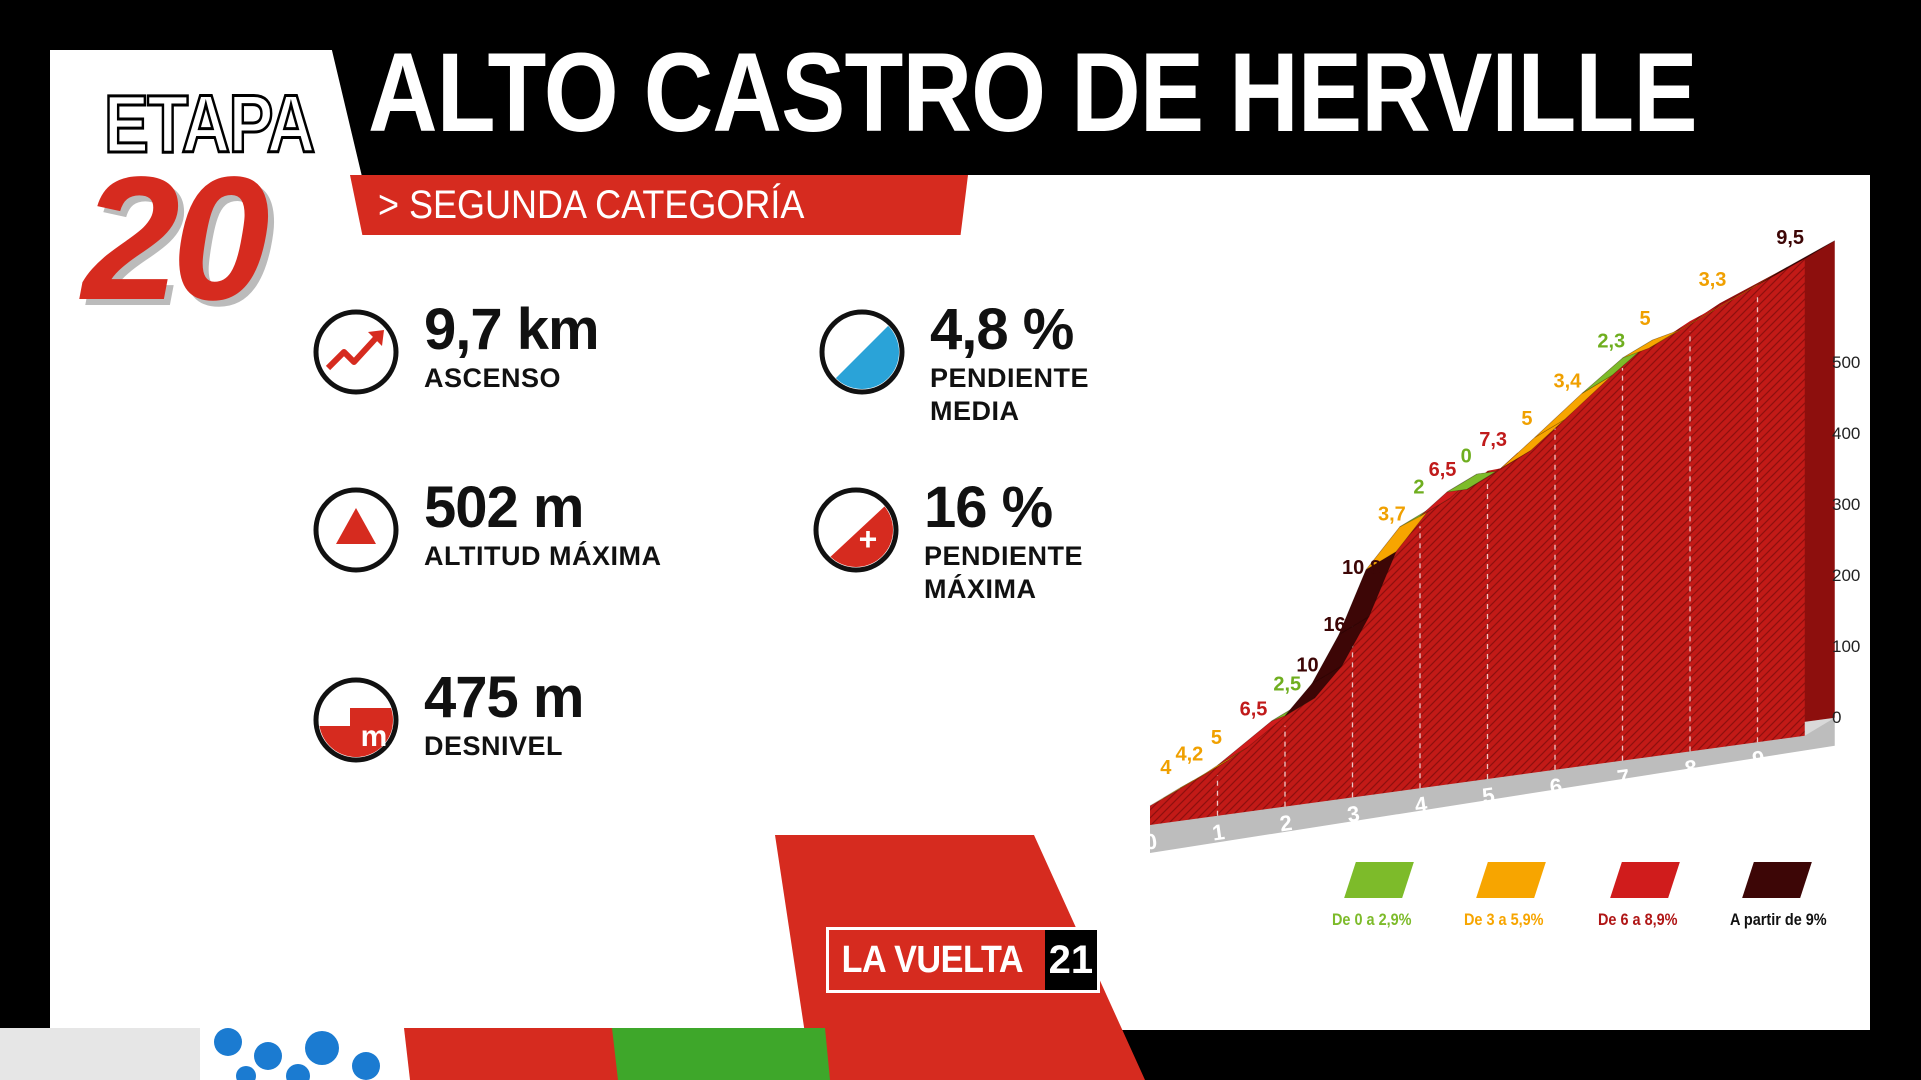 This screenshot has width=1921, height=1080. What do you see at coordinates (176, 239) in the screenshot?
I see `stage-number: 20` at bounding box center [176, 239].